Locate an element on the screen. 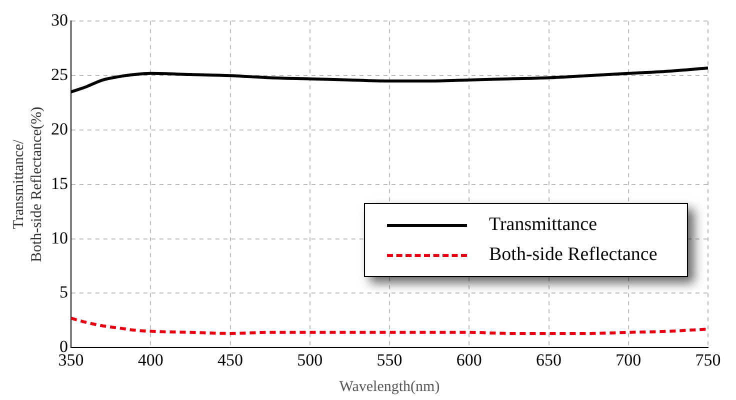 The image size is (736, 400). legend-label: Transmittance is located at coordinates (543, 225).